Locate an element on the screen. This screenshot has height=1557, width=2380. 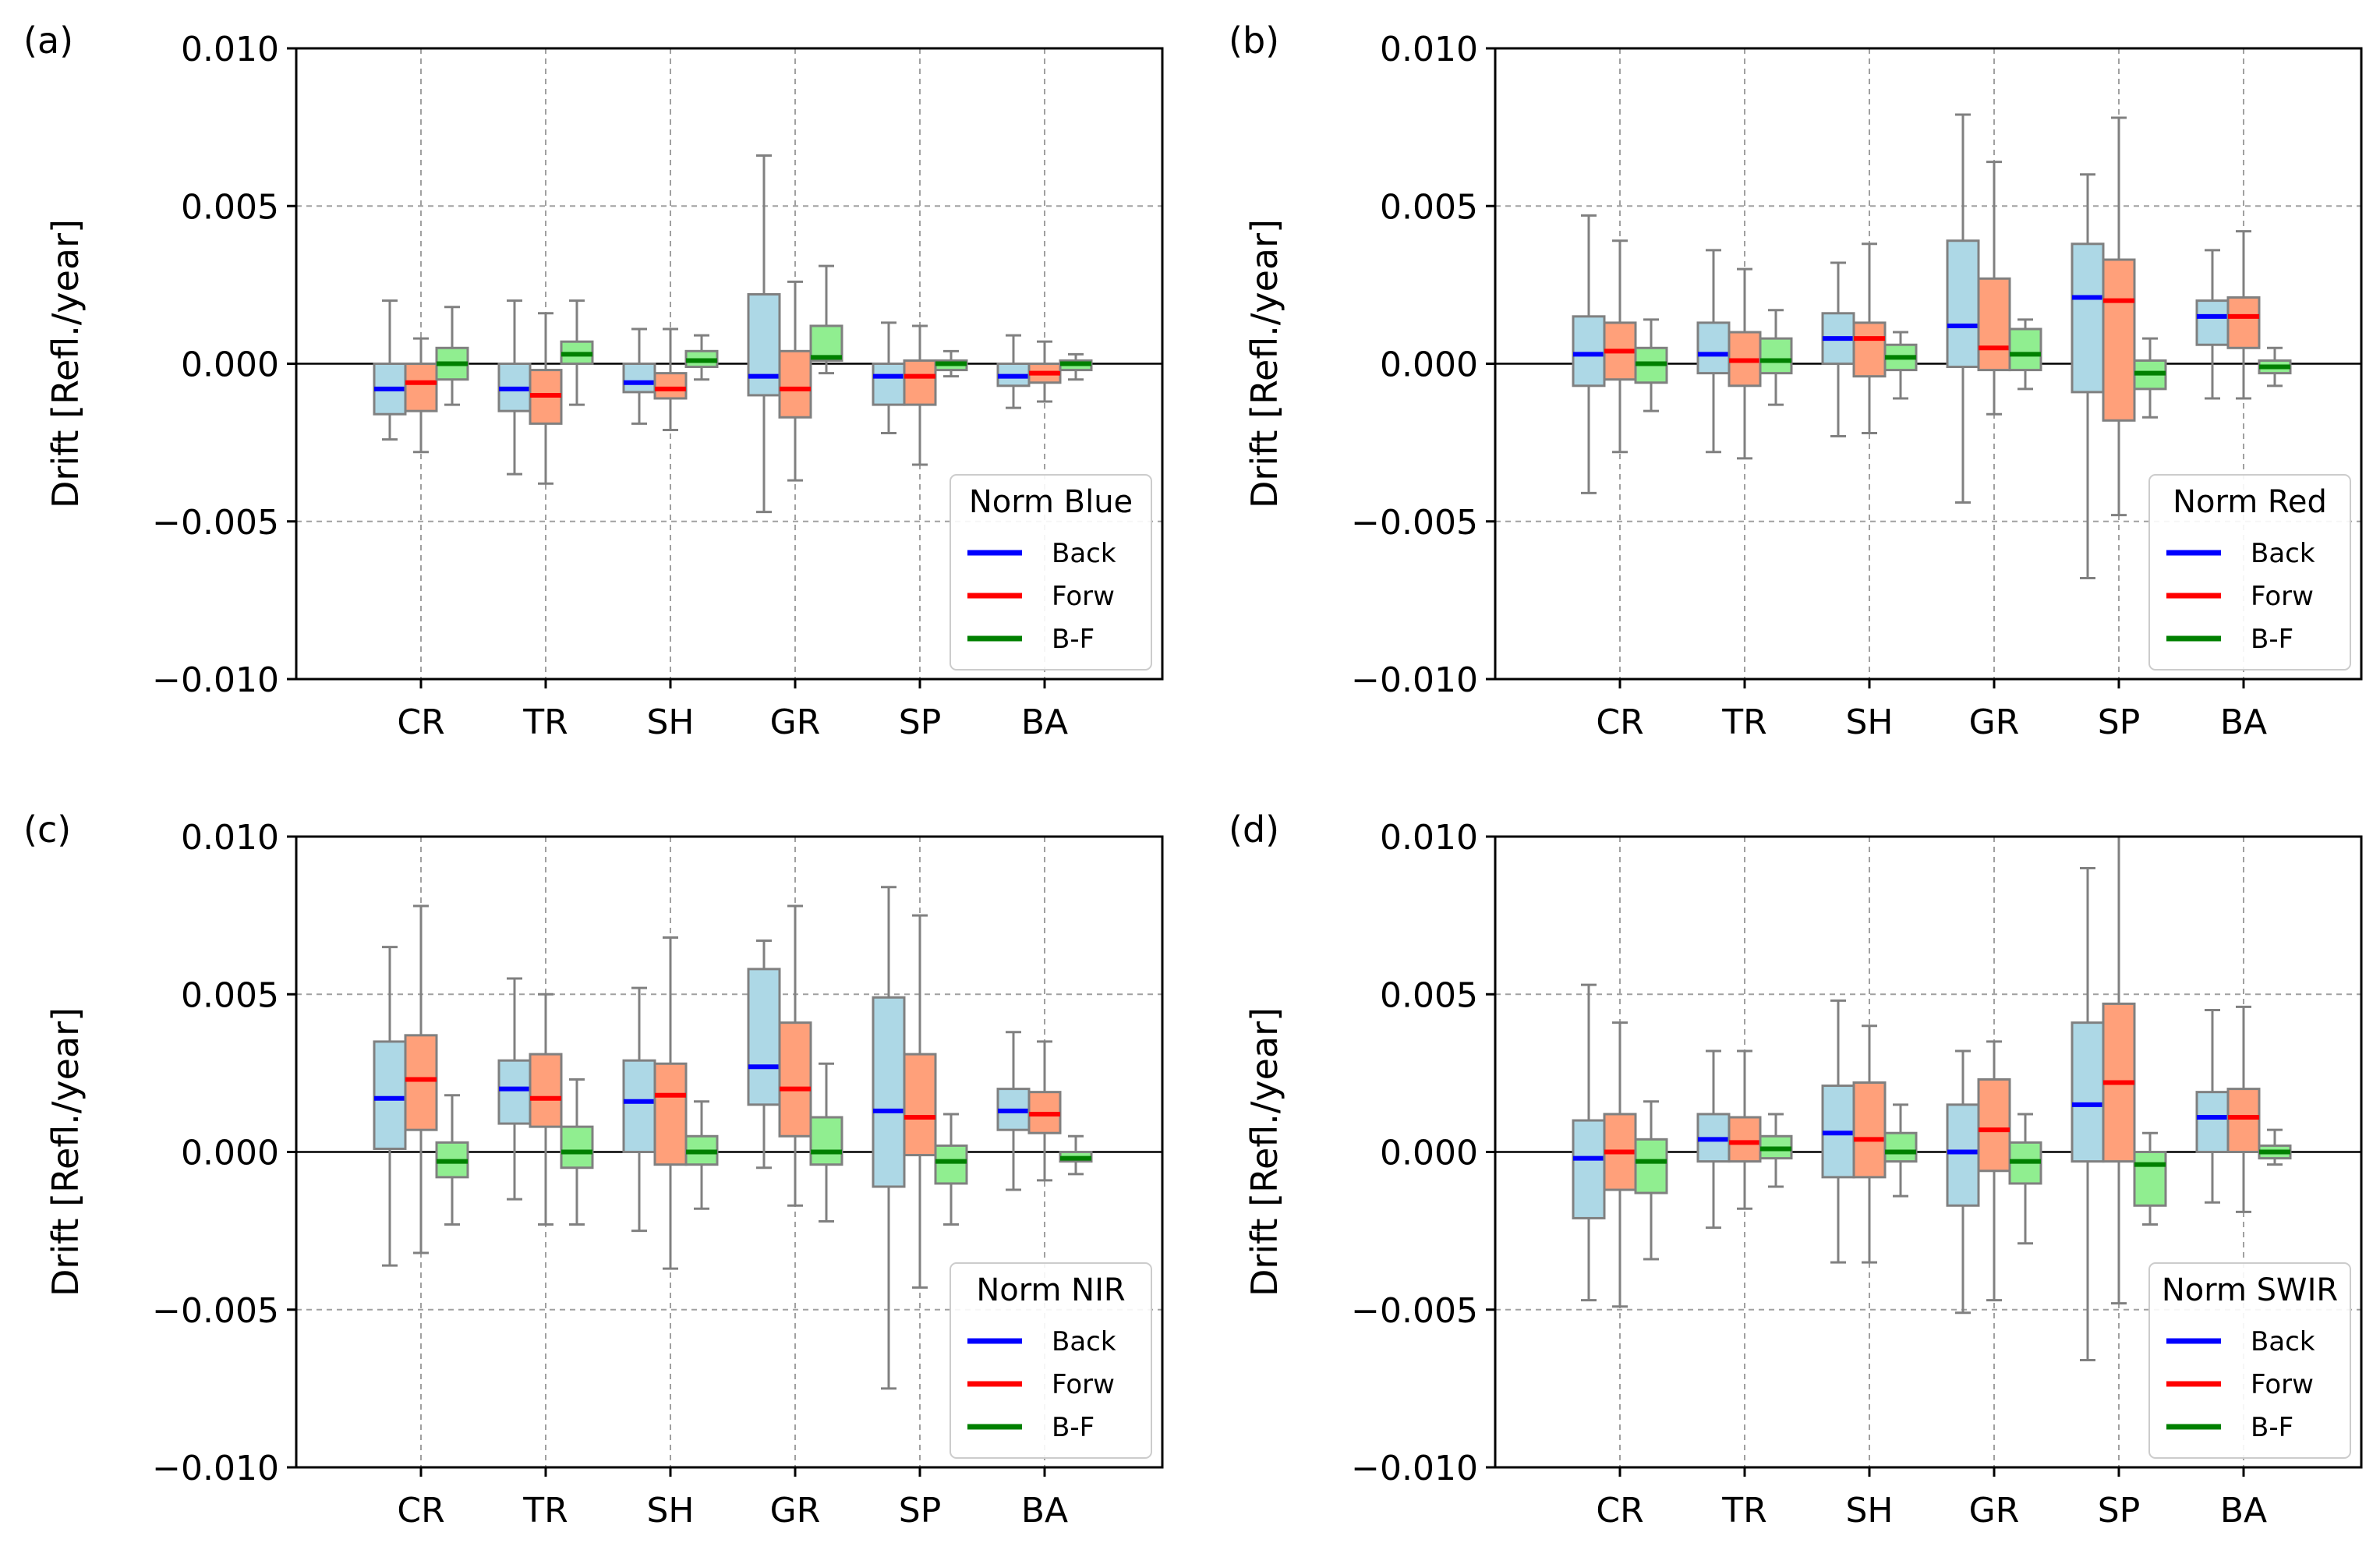
legend: Norm Red Back Forw B-F is located at coordinates (2249, 572).